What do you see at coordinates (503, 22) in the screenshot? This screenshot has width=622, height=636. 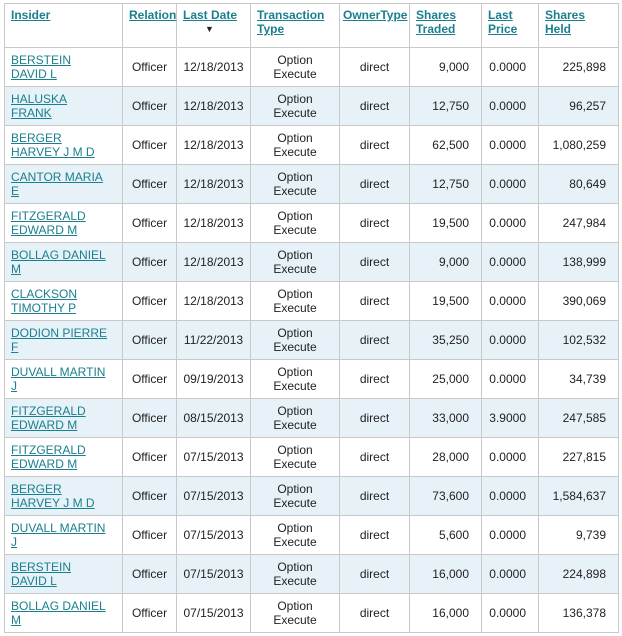 I see `sort-link-last-price: Last Price` at bounding box center [503, 22].